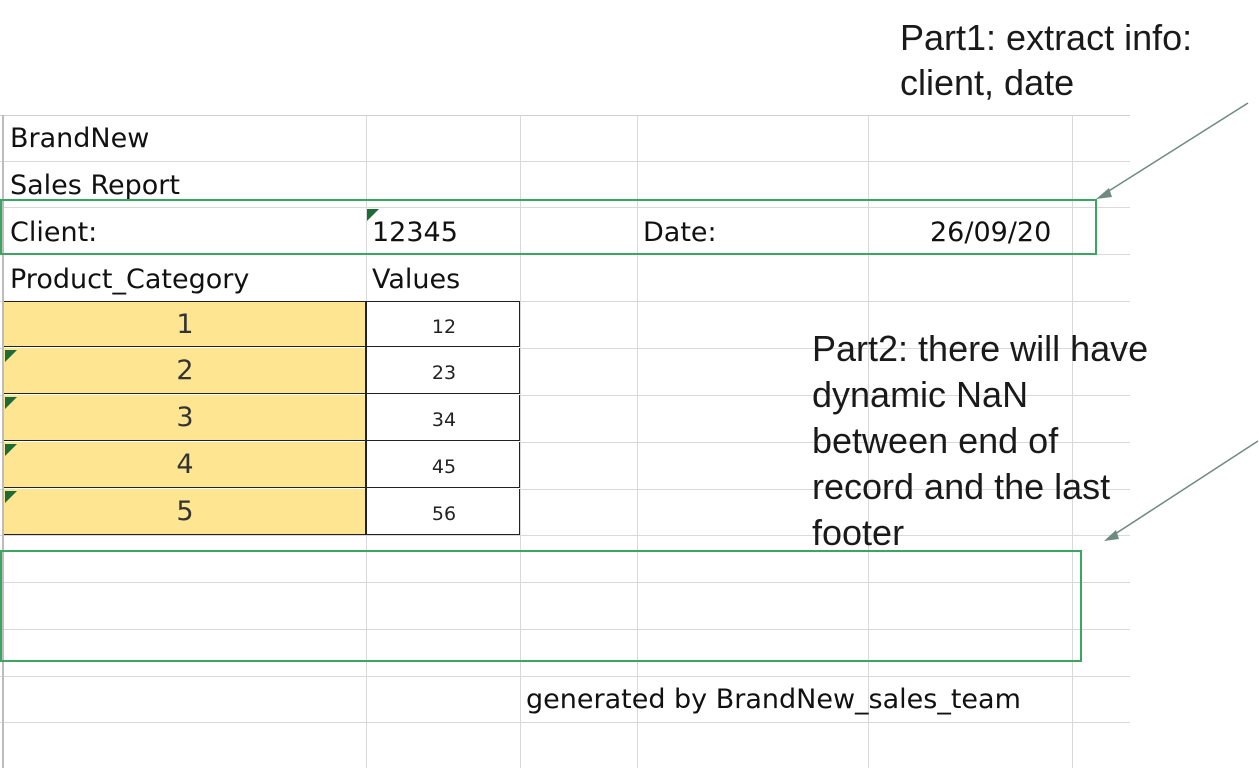  What do you see at coordinates (1046, 37) in the screenshot?
I see `note-part1-line1: Part1: extract info:` at bounding box center [1046, 37].